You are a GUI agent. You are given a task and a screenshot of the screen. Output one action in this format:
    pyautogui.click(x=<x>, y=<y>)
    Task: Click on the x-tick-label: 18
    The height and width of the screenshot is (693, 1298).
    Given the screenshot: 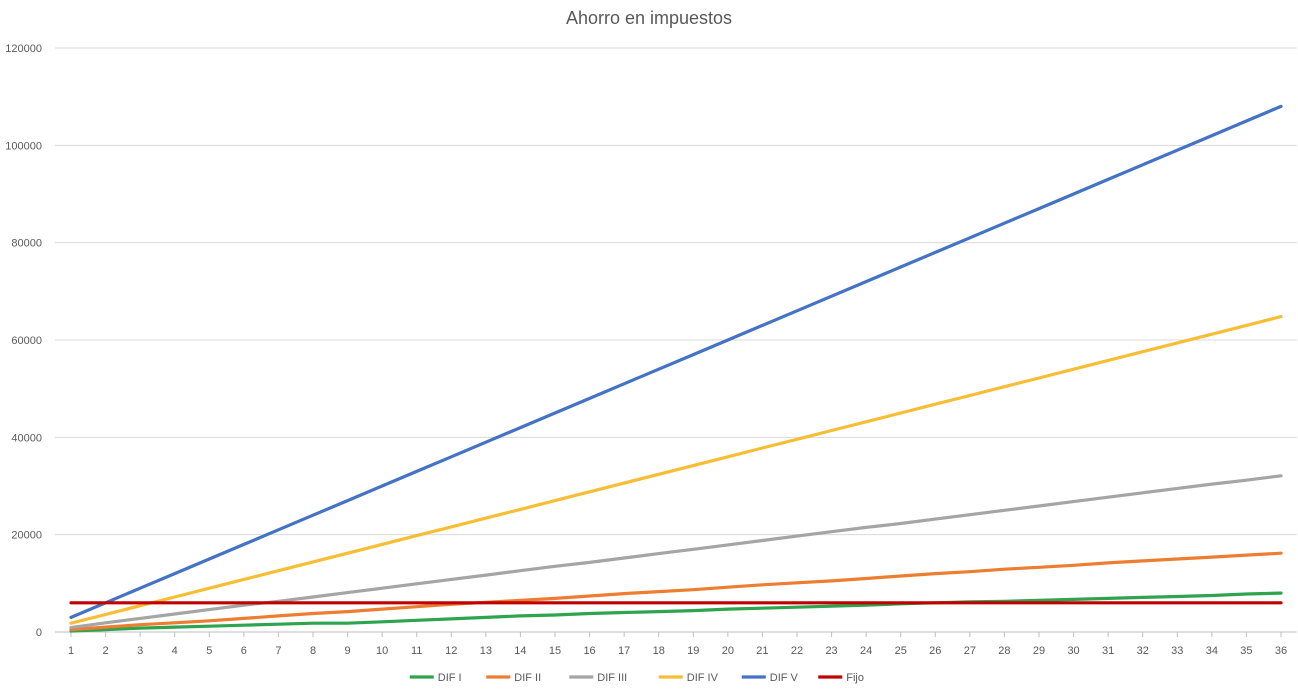 What is the action you would take?
    pyautogui.click(x=659, y=651)
    